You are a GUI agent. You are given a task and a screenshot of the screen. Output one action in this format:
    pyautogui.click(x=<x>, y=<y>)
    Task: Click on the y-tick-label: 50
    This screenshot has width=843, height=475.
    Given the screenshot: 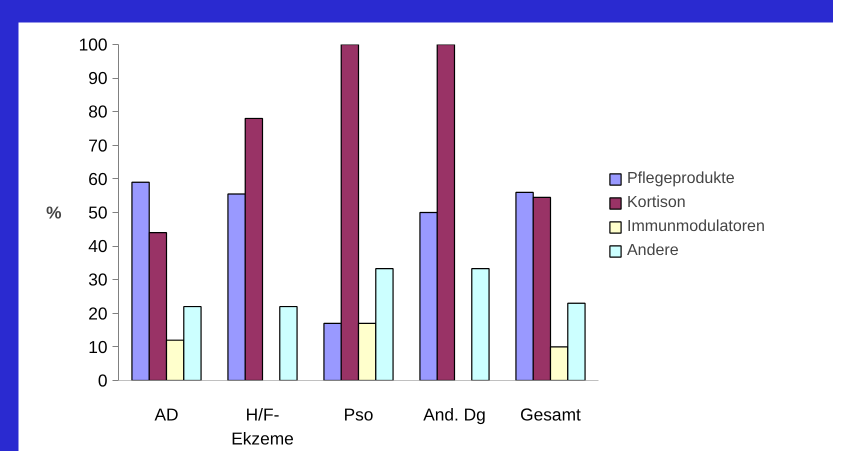 What is the action you would take?
    pyautogui.click(x=98, y=212)
    